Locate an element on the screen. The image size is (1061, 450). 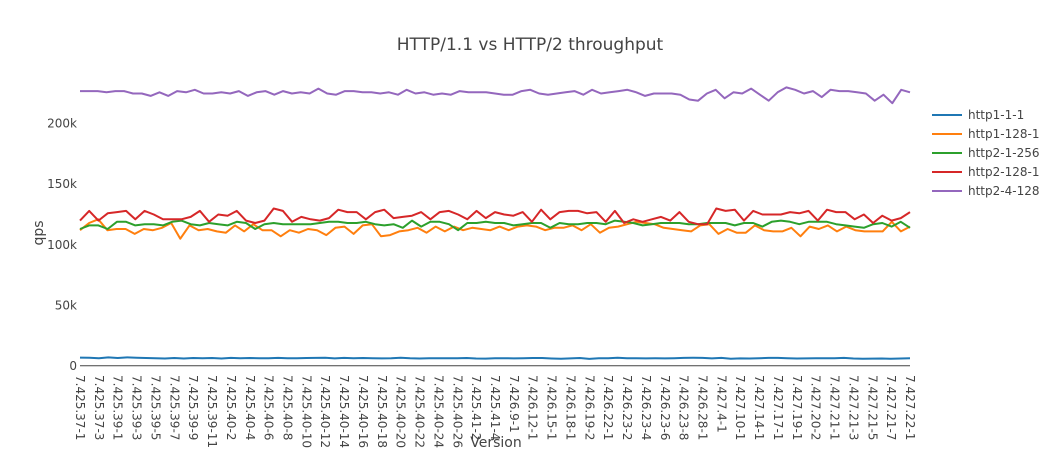
y-tick-label: 200k is located at coordinates (62, 124).